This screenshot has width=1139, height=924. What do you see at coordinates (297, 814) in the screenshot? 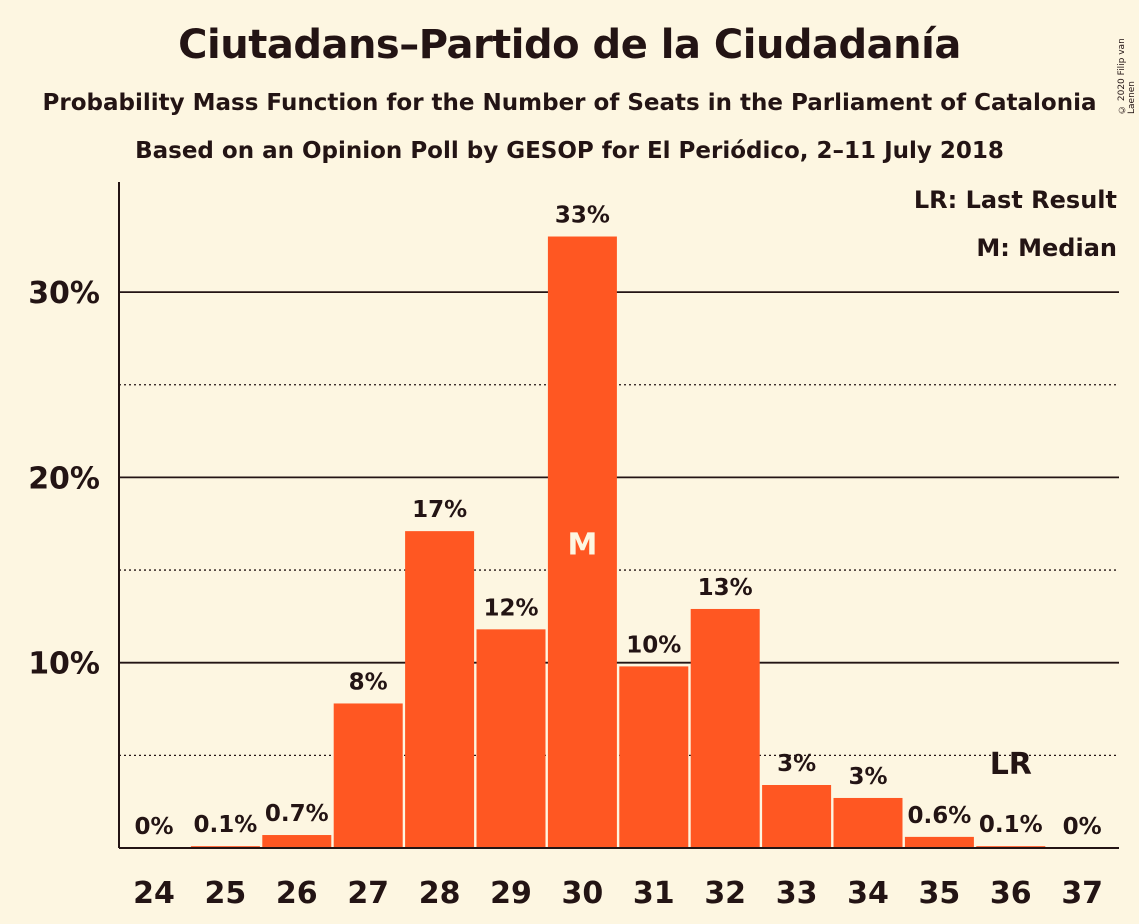
I see `data-label: 0.7%` at bounding box center [297, 814].